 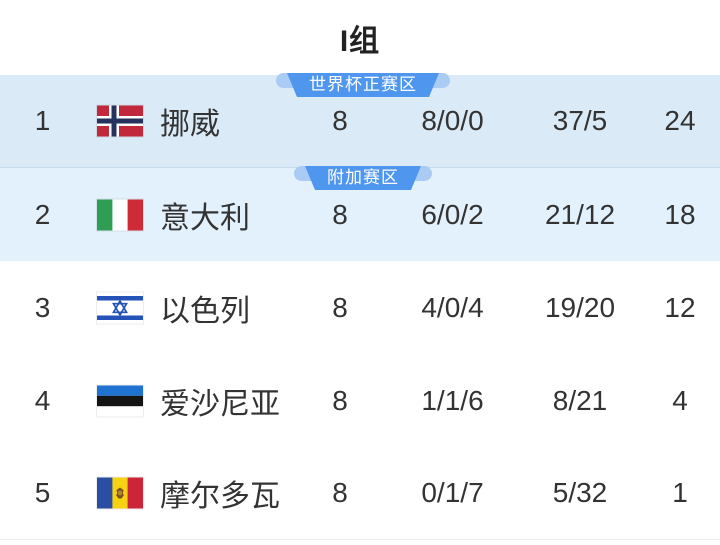 I want to click on wdl-cell: 8/0/0, so click(x=452, y=120).